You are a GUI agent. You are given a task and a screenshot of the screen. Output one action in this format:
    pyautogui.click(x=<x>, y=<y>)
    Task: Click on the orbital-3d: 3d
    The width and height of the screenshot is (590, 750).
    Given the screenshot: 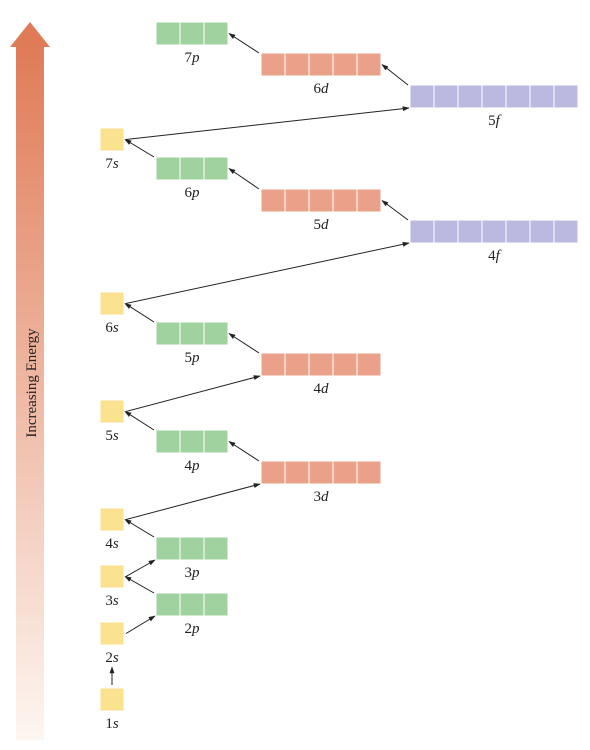 What is the action you would take?
    pyautogui.click(x=321, y=482)
    